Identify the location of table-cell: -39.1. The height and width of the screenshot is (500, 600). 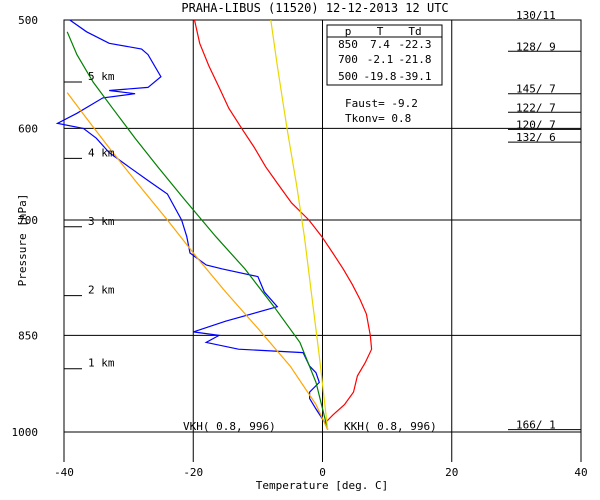
(414, 76).